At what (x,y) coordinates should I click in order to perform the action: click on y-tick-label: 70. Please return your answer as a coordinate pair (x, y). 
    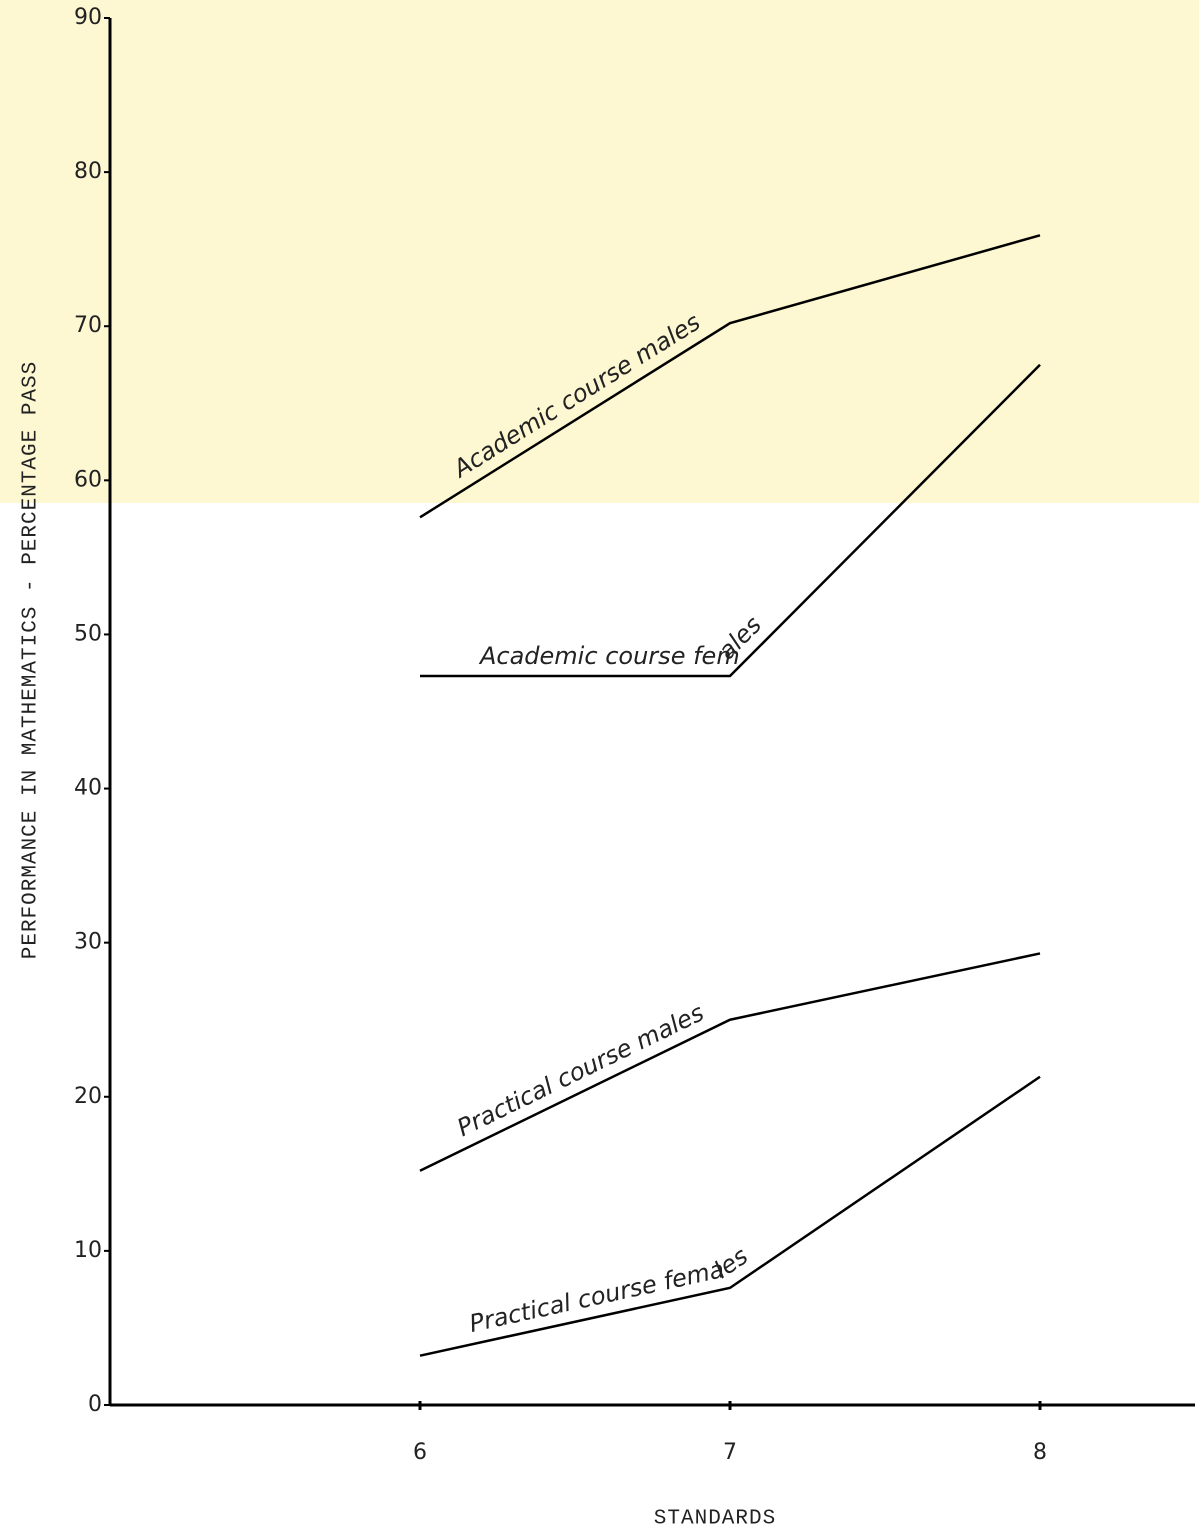
    Looking at the image, I should click on (88, 325).